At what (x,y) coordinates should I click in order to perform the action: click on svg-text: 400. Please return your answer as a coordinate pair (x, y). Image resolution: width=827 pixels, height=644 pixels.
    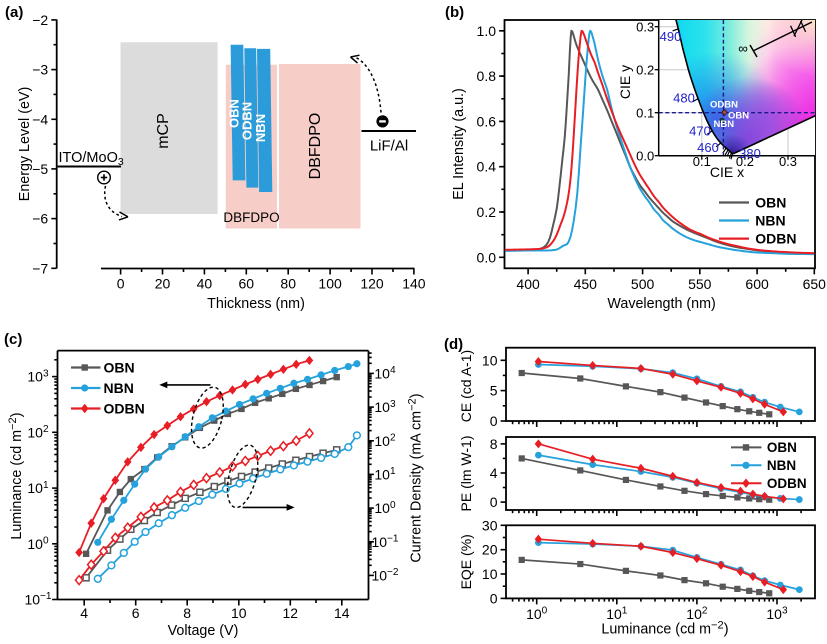
    Looking at the image, I should click on (528, 284).